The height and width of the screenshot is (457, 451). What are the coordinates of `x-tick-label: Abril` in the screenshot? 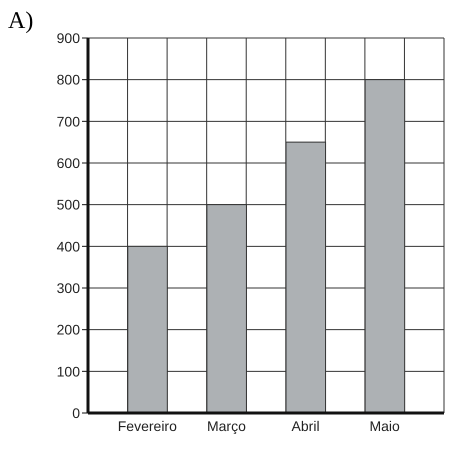 It's located at (306, 426).